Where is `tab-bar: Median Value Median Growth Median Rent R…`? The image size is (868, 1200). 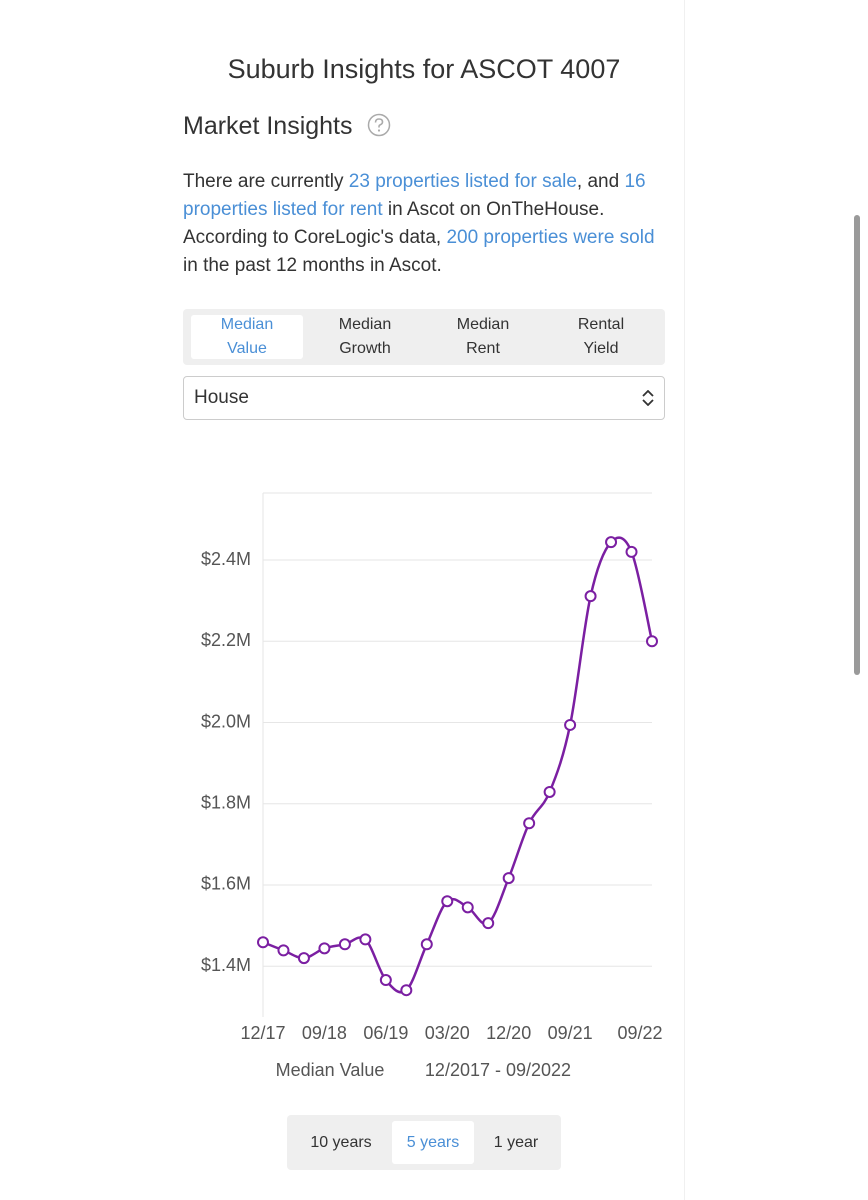
tab-bar: Median Value Median Growth Median Rent R… is located at coordinates (424, 337).